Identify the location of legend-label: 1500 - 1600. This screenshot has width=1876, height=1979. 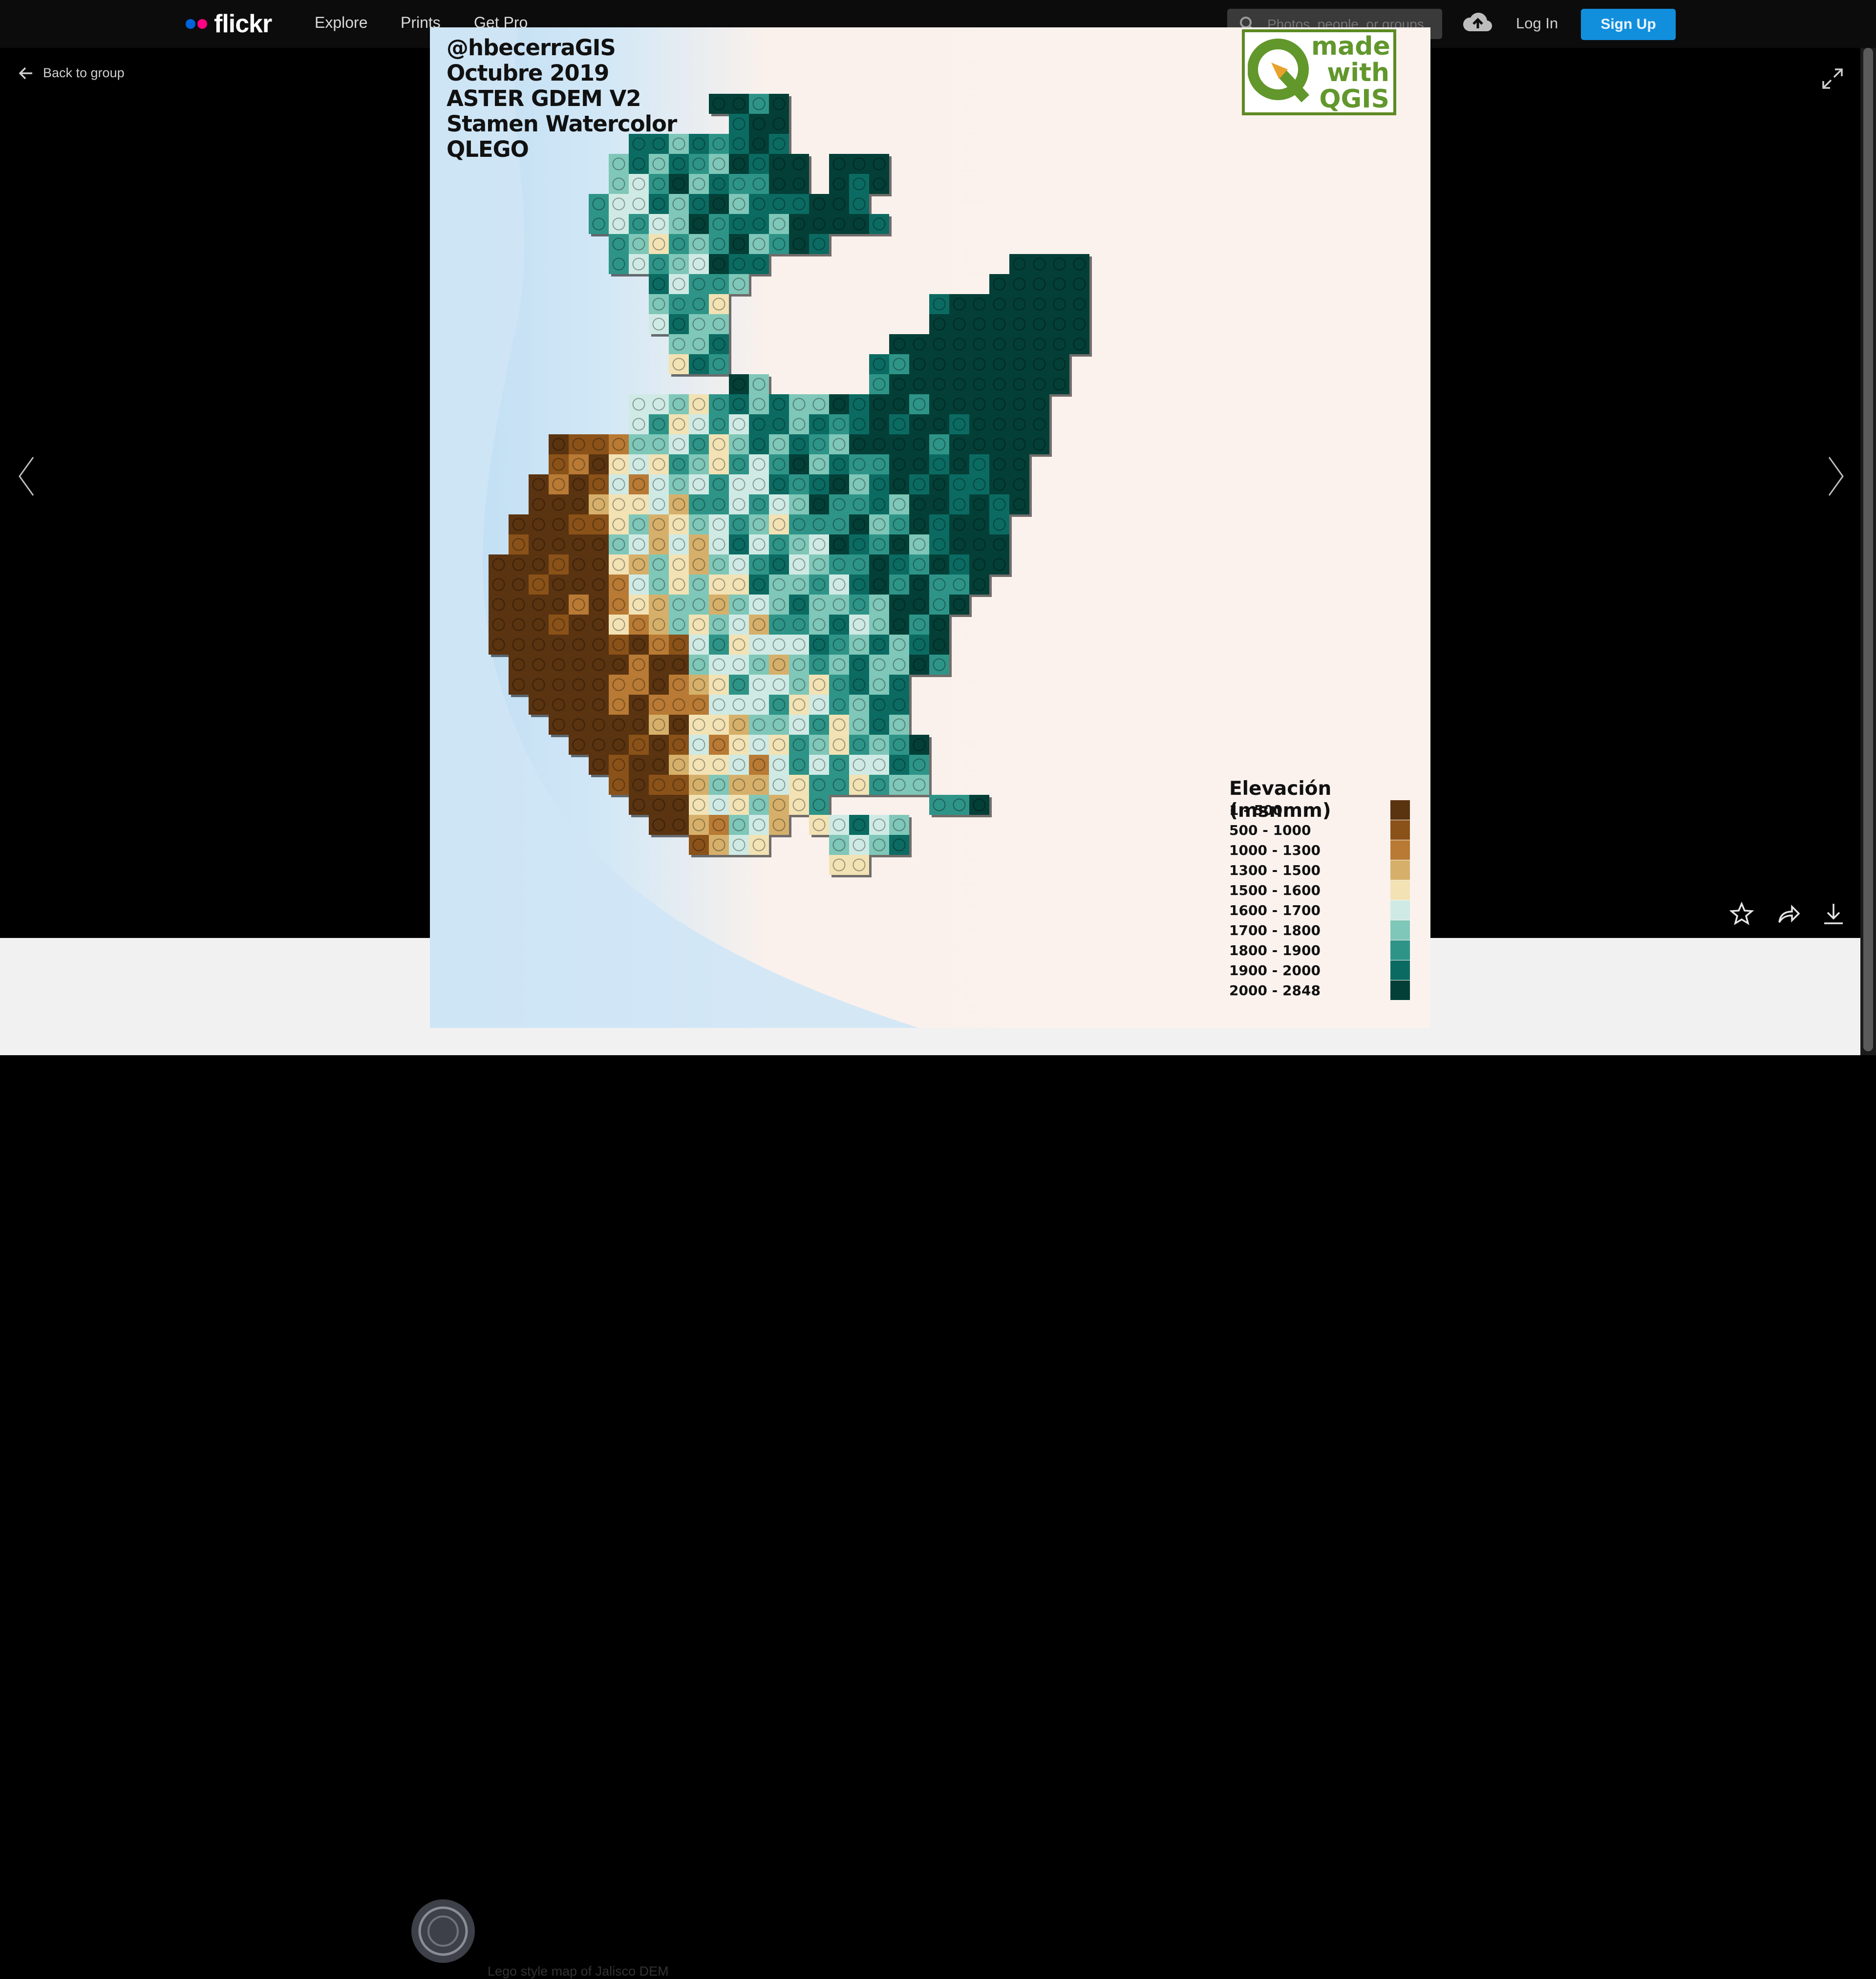
(1275, 890).